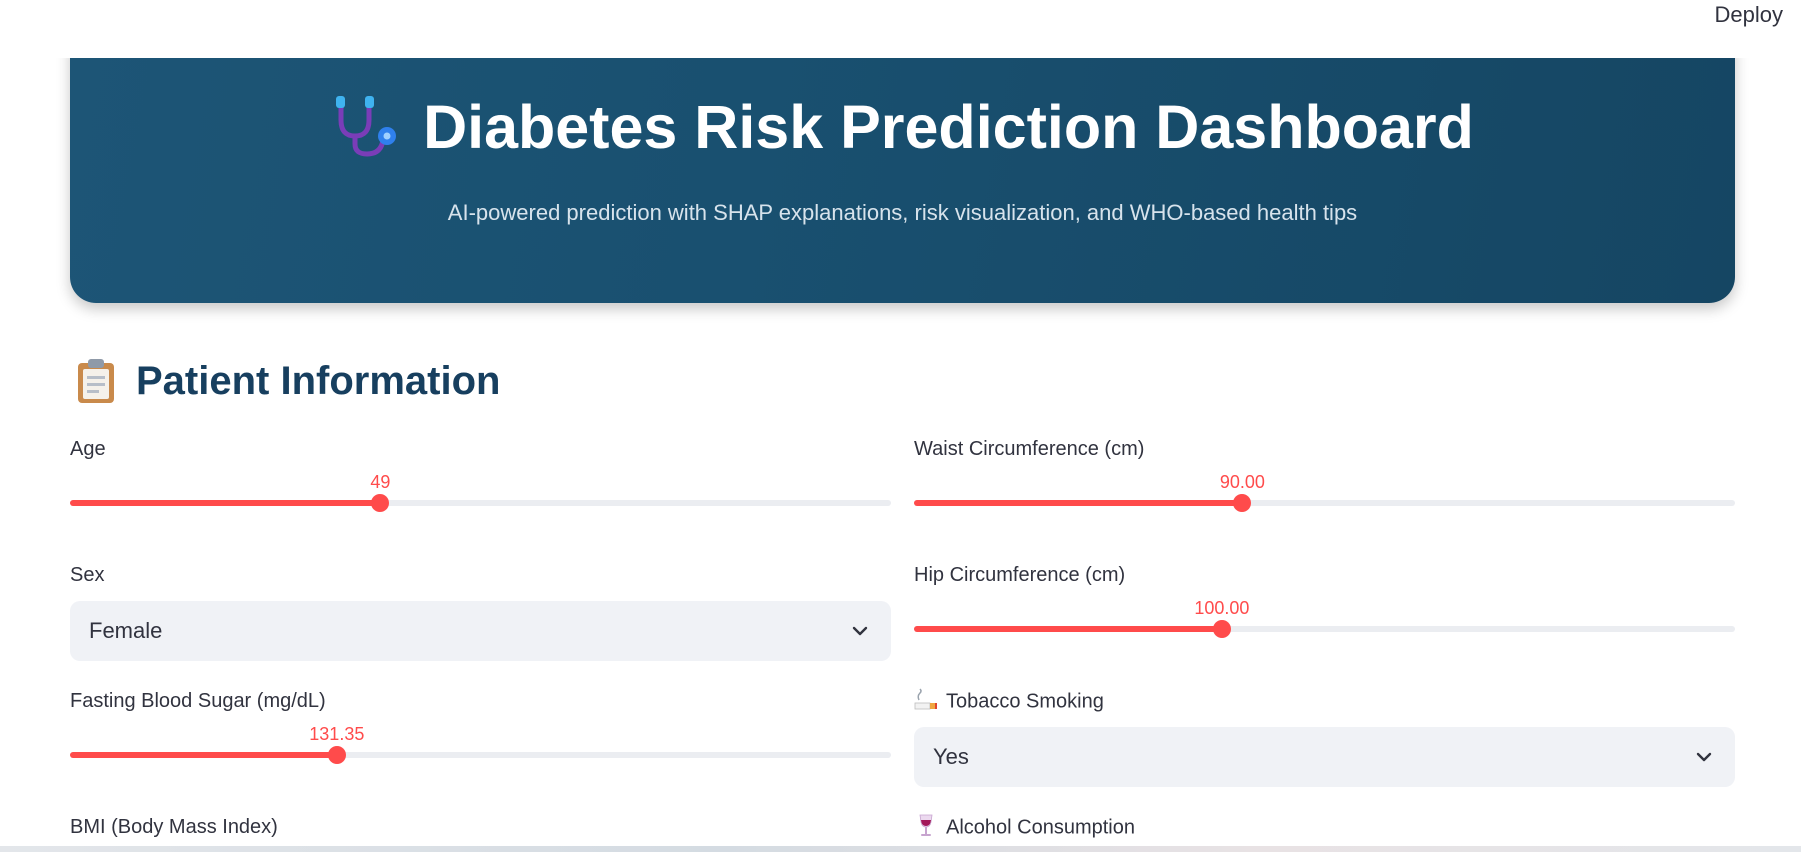  I want to click on fasting-blood-sugar-value: 131.35, so click(337, 734).